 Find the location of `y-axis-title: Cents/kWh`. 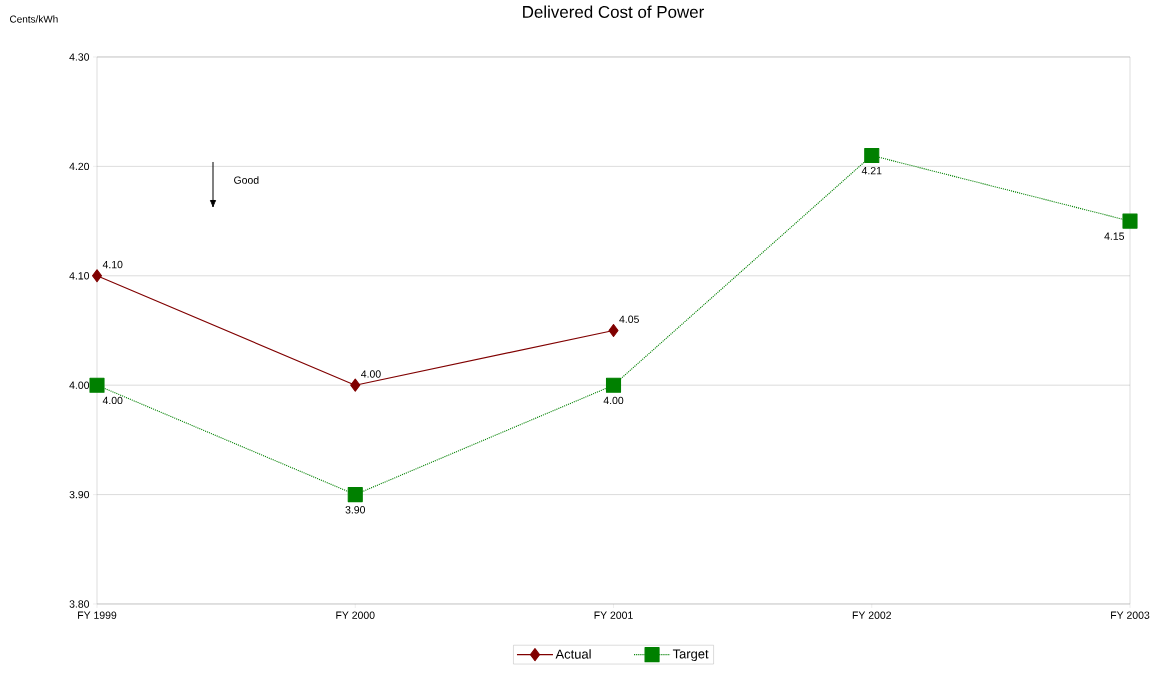

y-axis-title: Cents/kWh is located at coordinates (34, 19).